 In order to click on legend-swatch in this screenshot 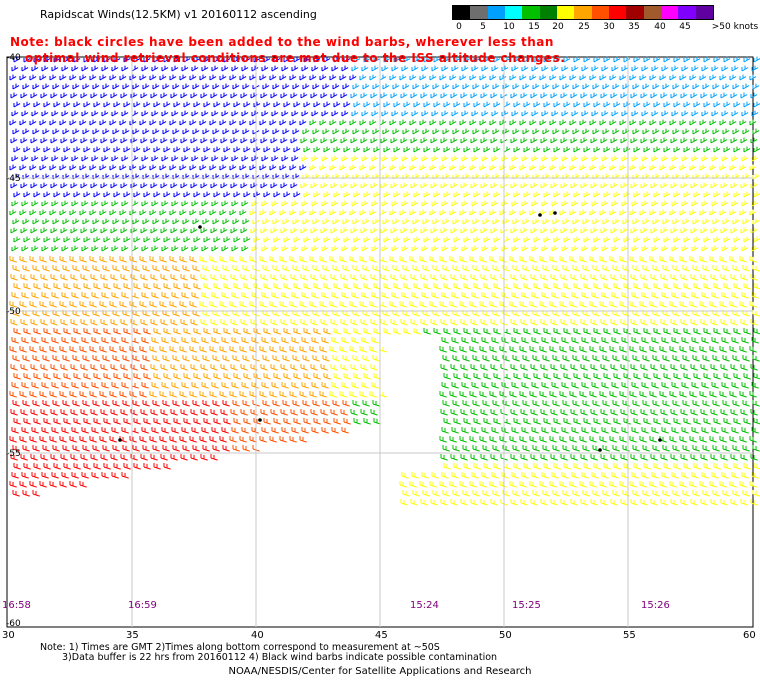, I will do `click(687, 12)`.